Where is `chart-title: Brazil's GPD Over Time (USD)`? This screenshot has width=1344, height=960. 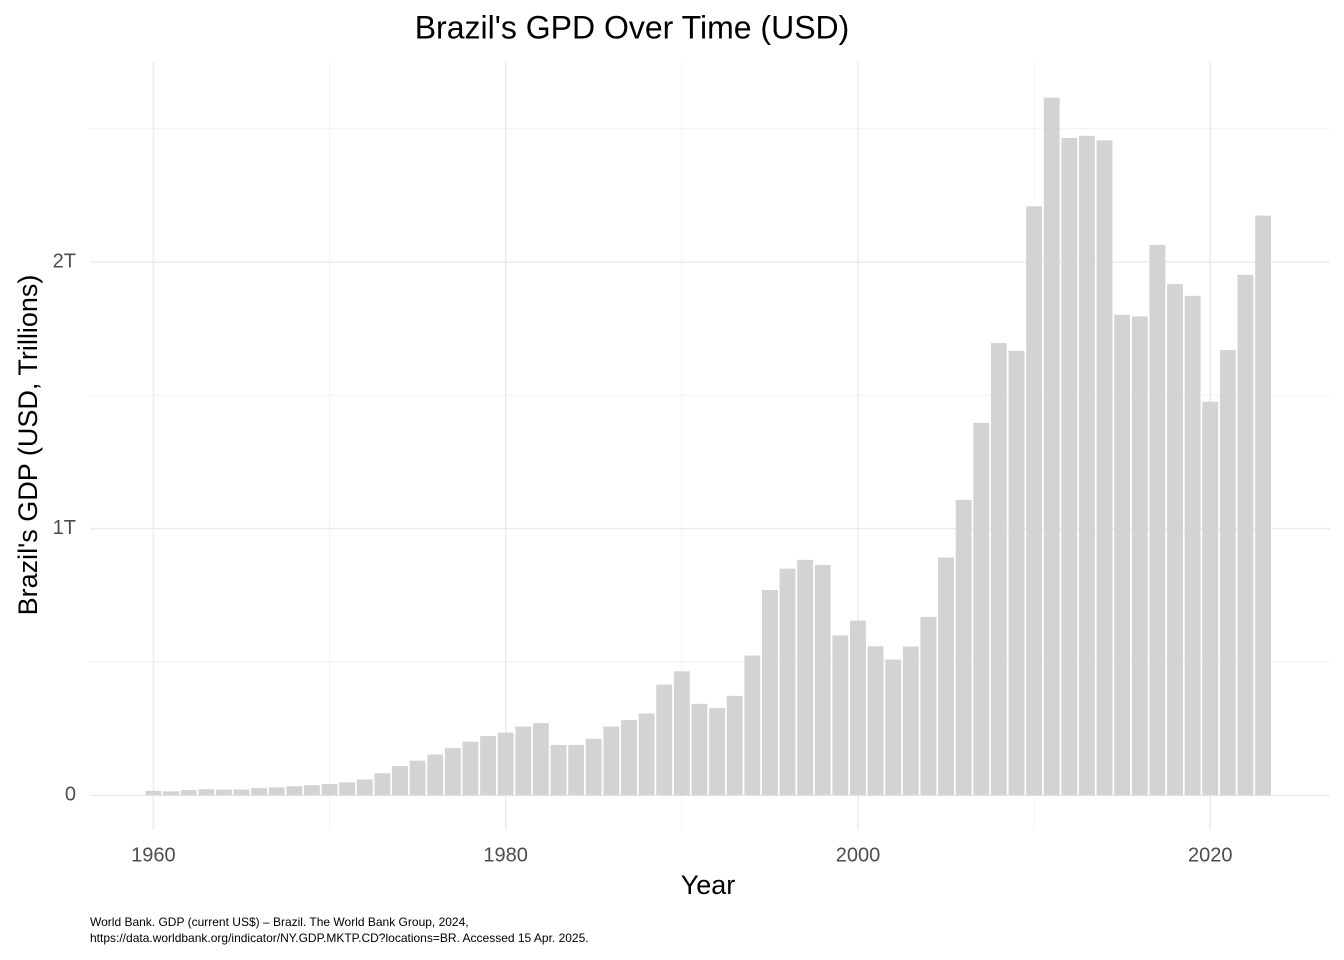 chart-title: Brazil's GPD Over Time (USD) is located at coordinates (632, 27).